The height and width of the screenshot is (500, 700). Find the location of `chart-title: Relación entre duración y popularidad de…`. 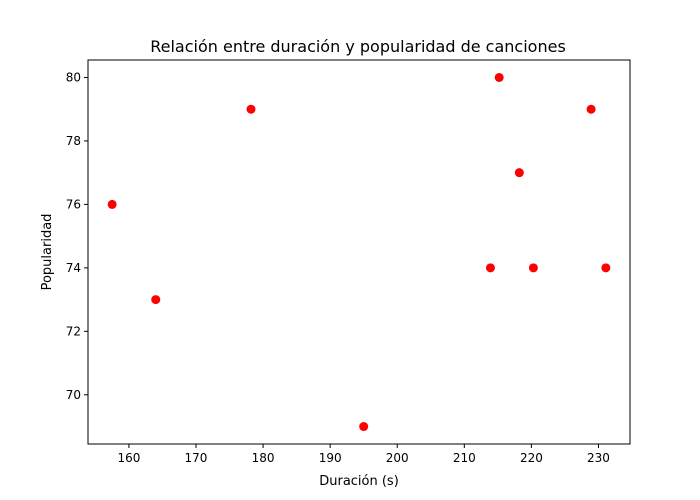

chart-title: Relación entre duración y popularidad de… is located at coordinates (358, 46).